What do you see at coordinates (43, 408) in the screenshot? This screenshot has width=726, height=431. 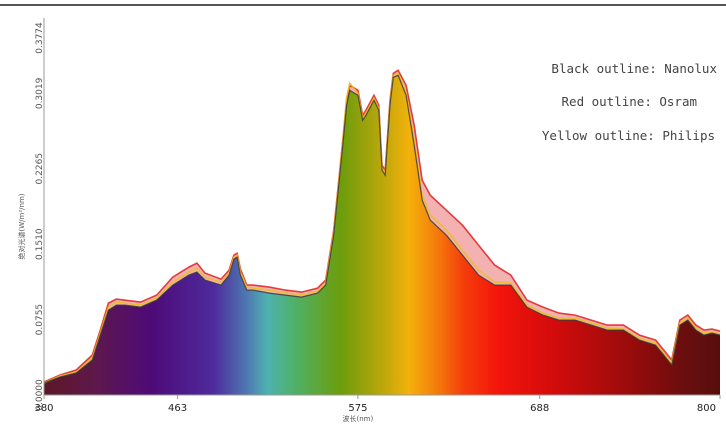 I see `x-tick-label: 380` at bounding box center [43, 408].